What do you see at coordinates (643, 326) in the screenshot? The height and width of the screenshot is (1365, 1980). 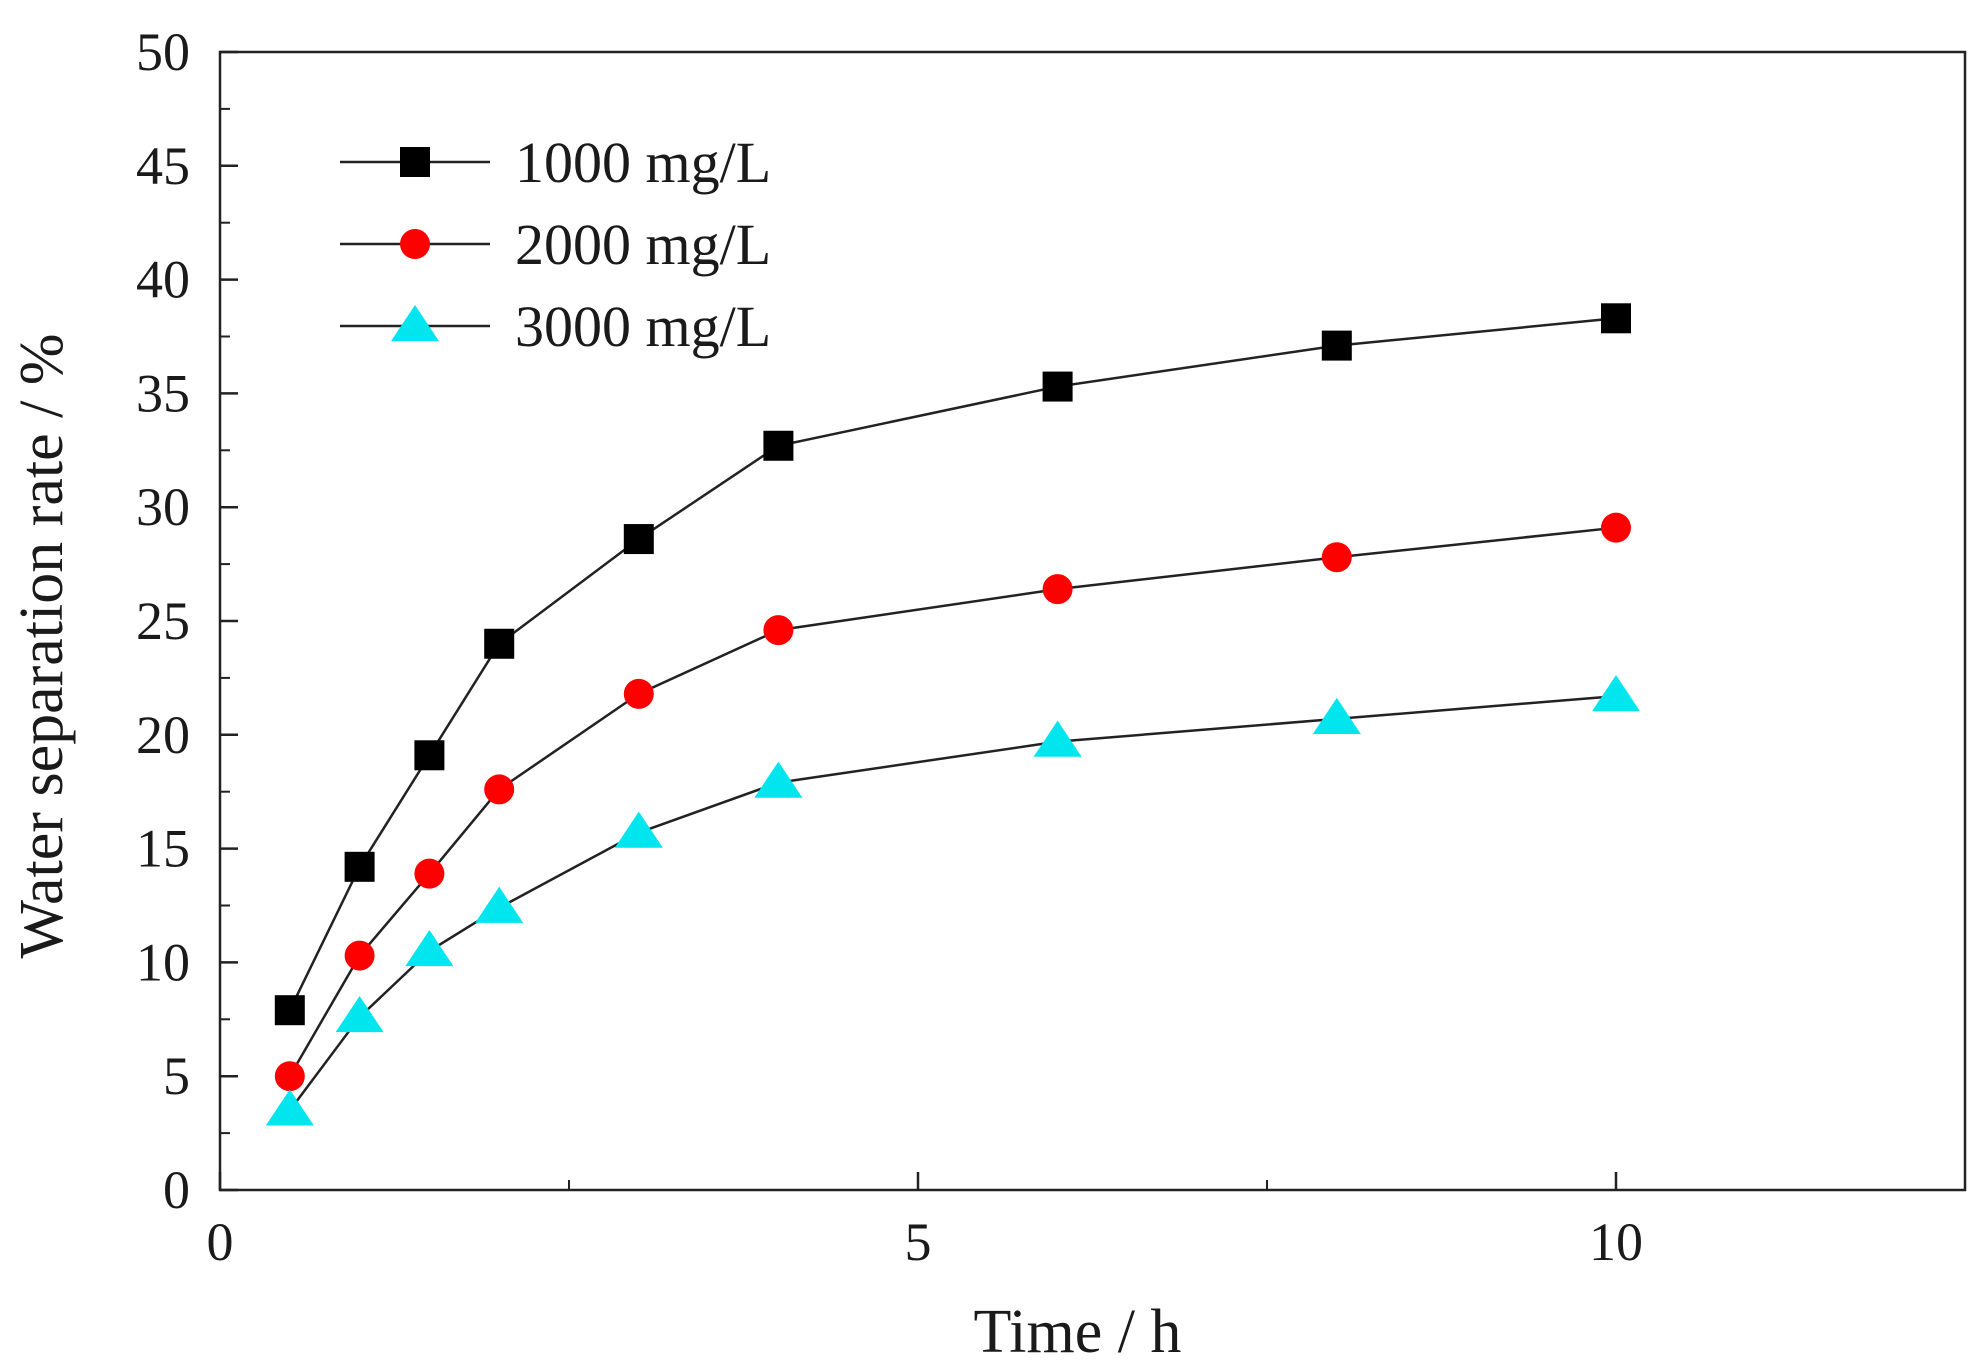 I see `legend-label: 3000 mg/L` at bounding box center [643, 326].